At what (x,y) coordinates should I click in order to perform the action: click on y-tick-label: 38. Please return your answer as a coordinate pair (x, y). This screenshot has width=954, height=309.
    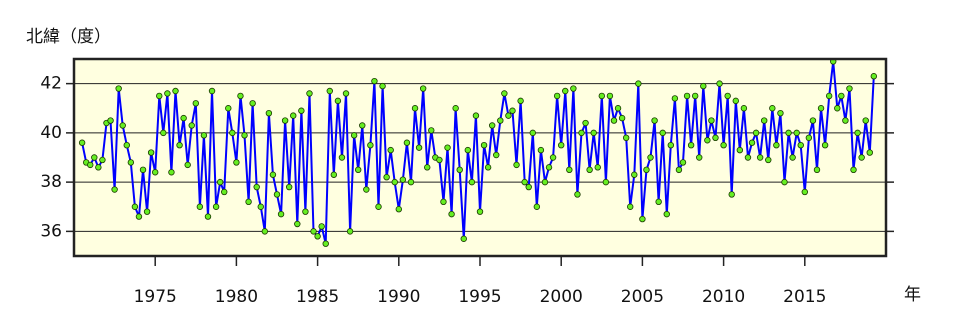
    Looking at the image, I should click on (51, 182).